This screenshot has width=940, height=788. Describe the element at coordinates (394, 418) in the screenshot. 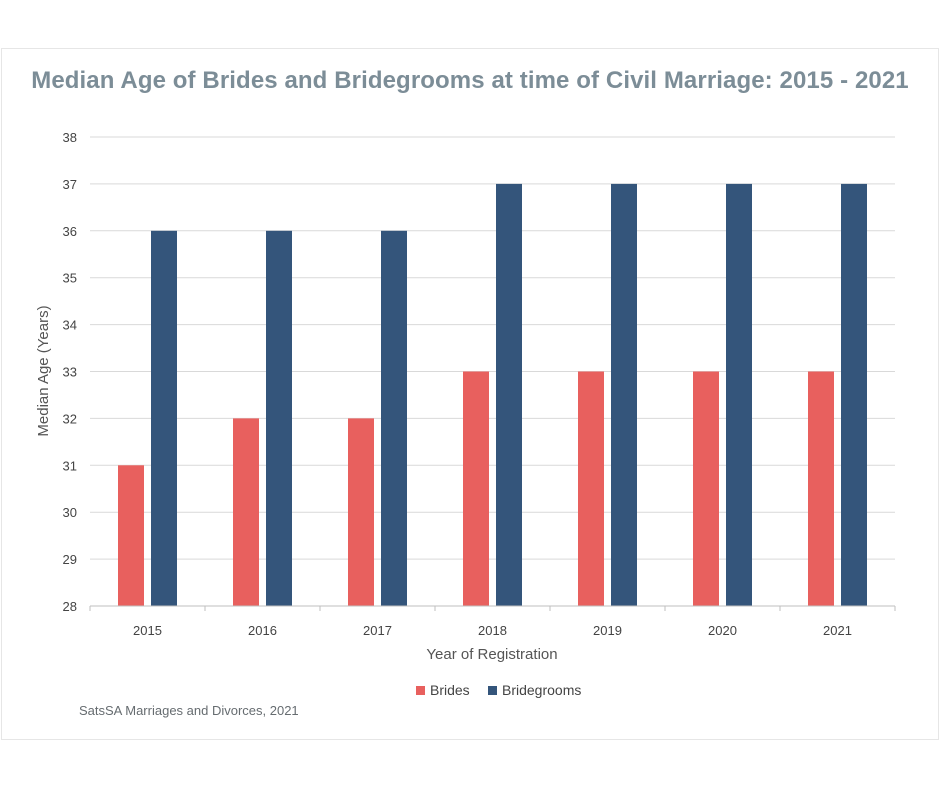

I see `bar-bridegrooms-2017` at that location.